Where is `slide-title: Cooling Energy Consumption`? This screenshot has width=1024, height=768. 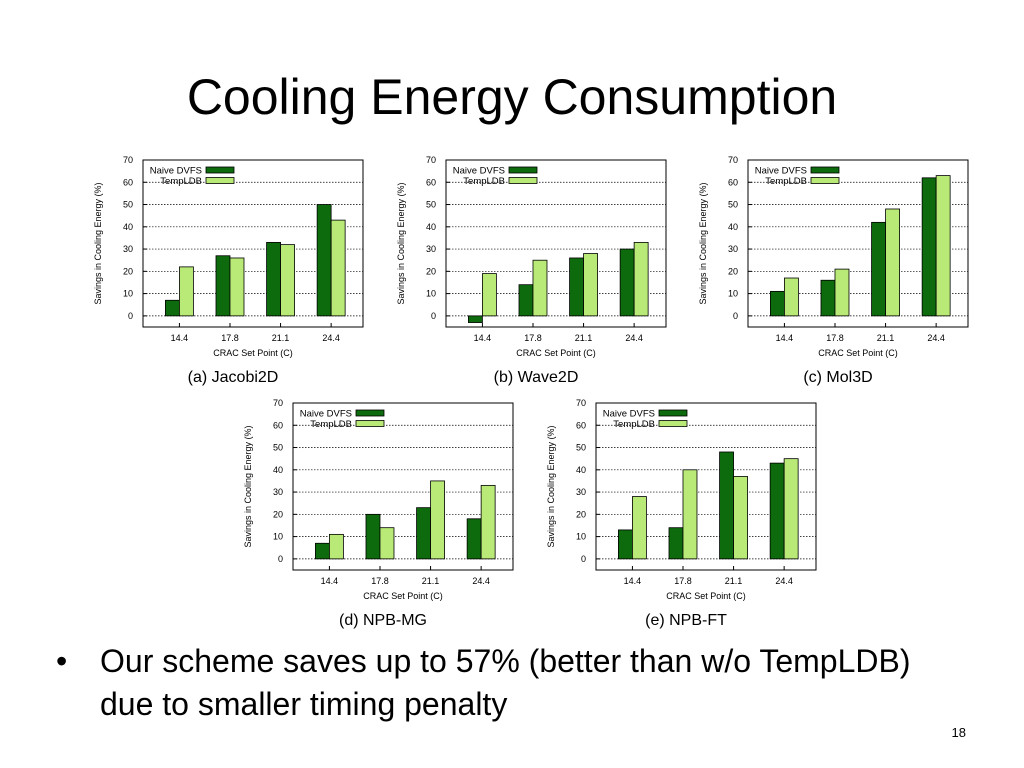 slide-title: Cooling Energy Consumption is located at coordinates (512, 97).